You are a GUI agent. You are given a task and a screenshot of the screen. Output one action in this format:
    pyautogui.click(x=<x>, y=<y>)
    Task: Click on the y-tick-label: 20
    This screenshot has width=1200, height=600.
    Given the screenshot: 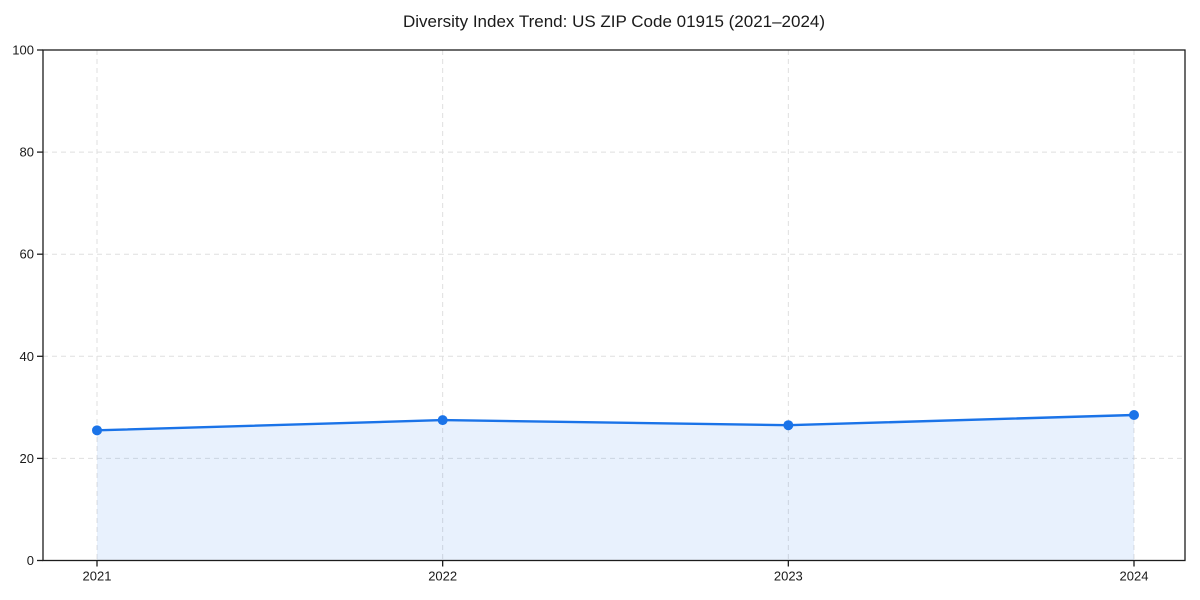 What is the action you would take?
    pyautogui.click(x=27, y=458)
    